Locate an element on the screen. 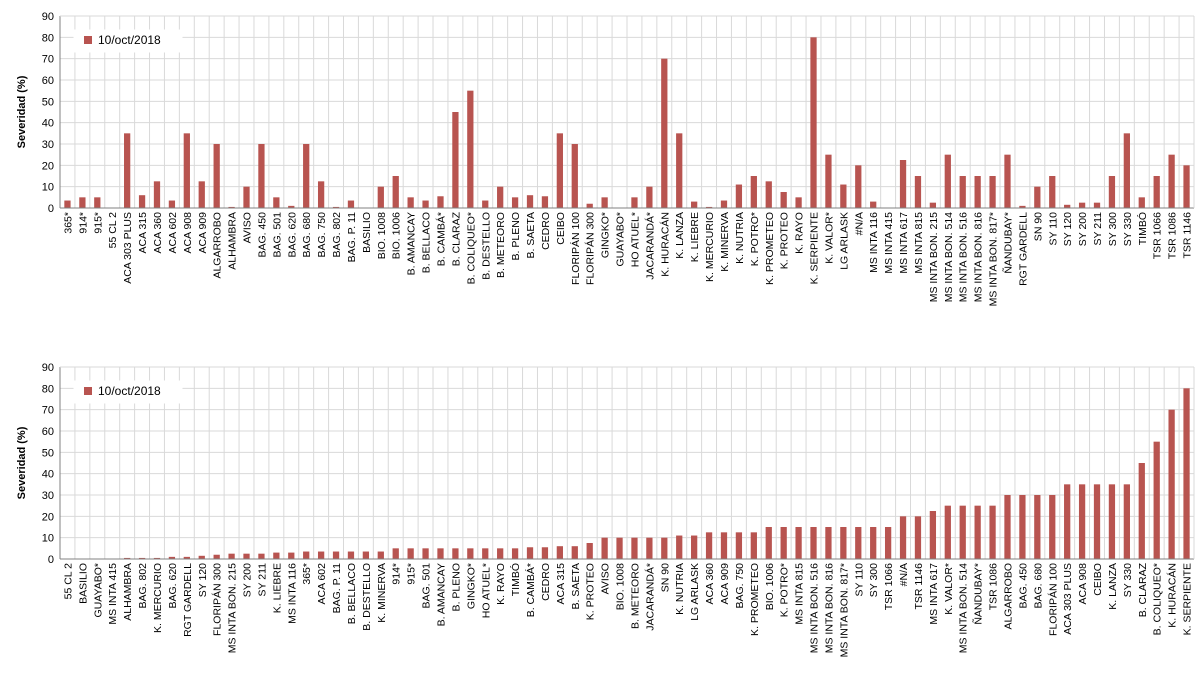 This screenshot has height=696, width=1200. top-x-category-label: ACA 602 is located at coordinates (173, 233).